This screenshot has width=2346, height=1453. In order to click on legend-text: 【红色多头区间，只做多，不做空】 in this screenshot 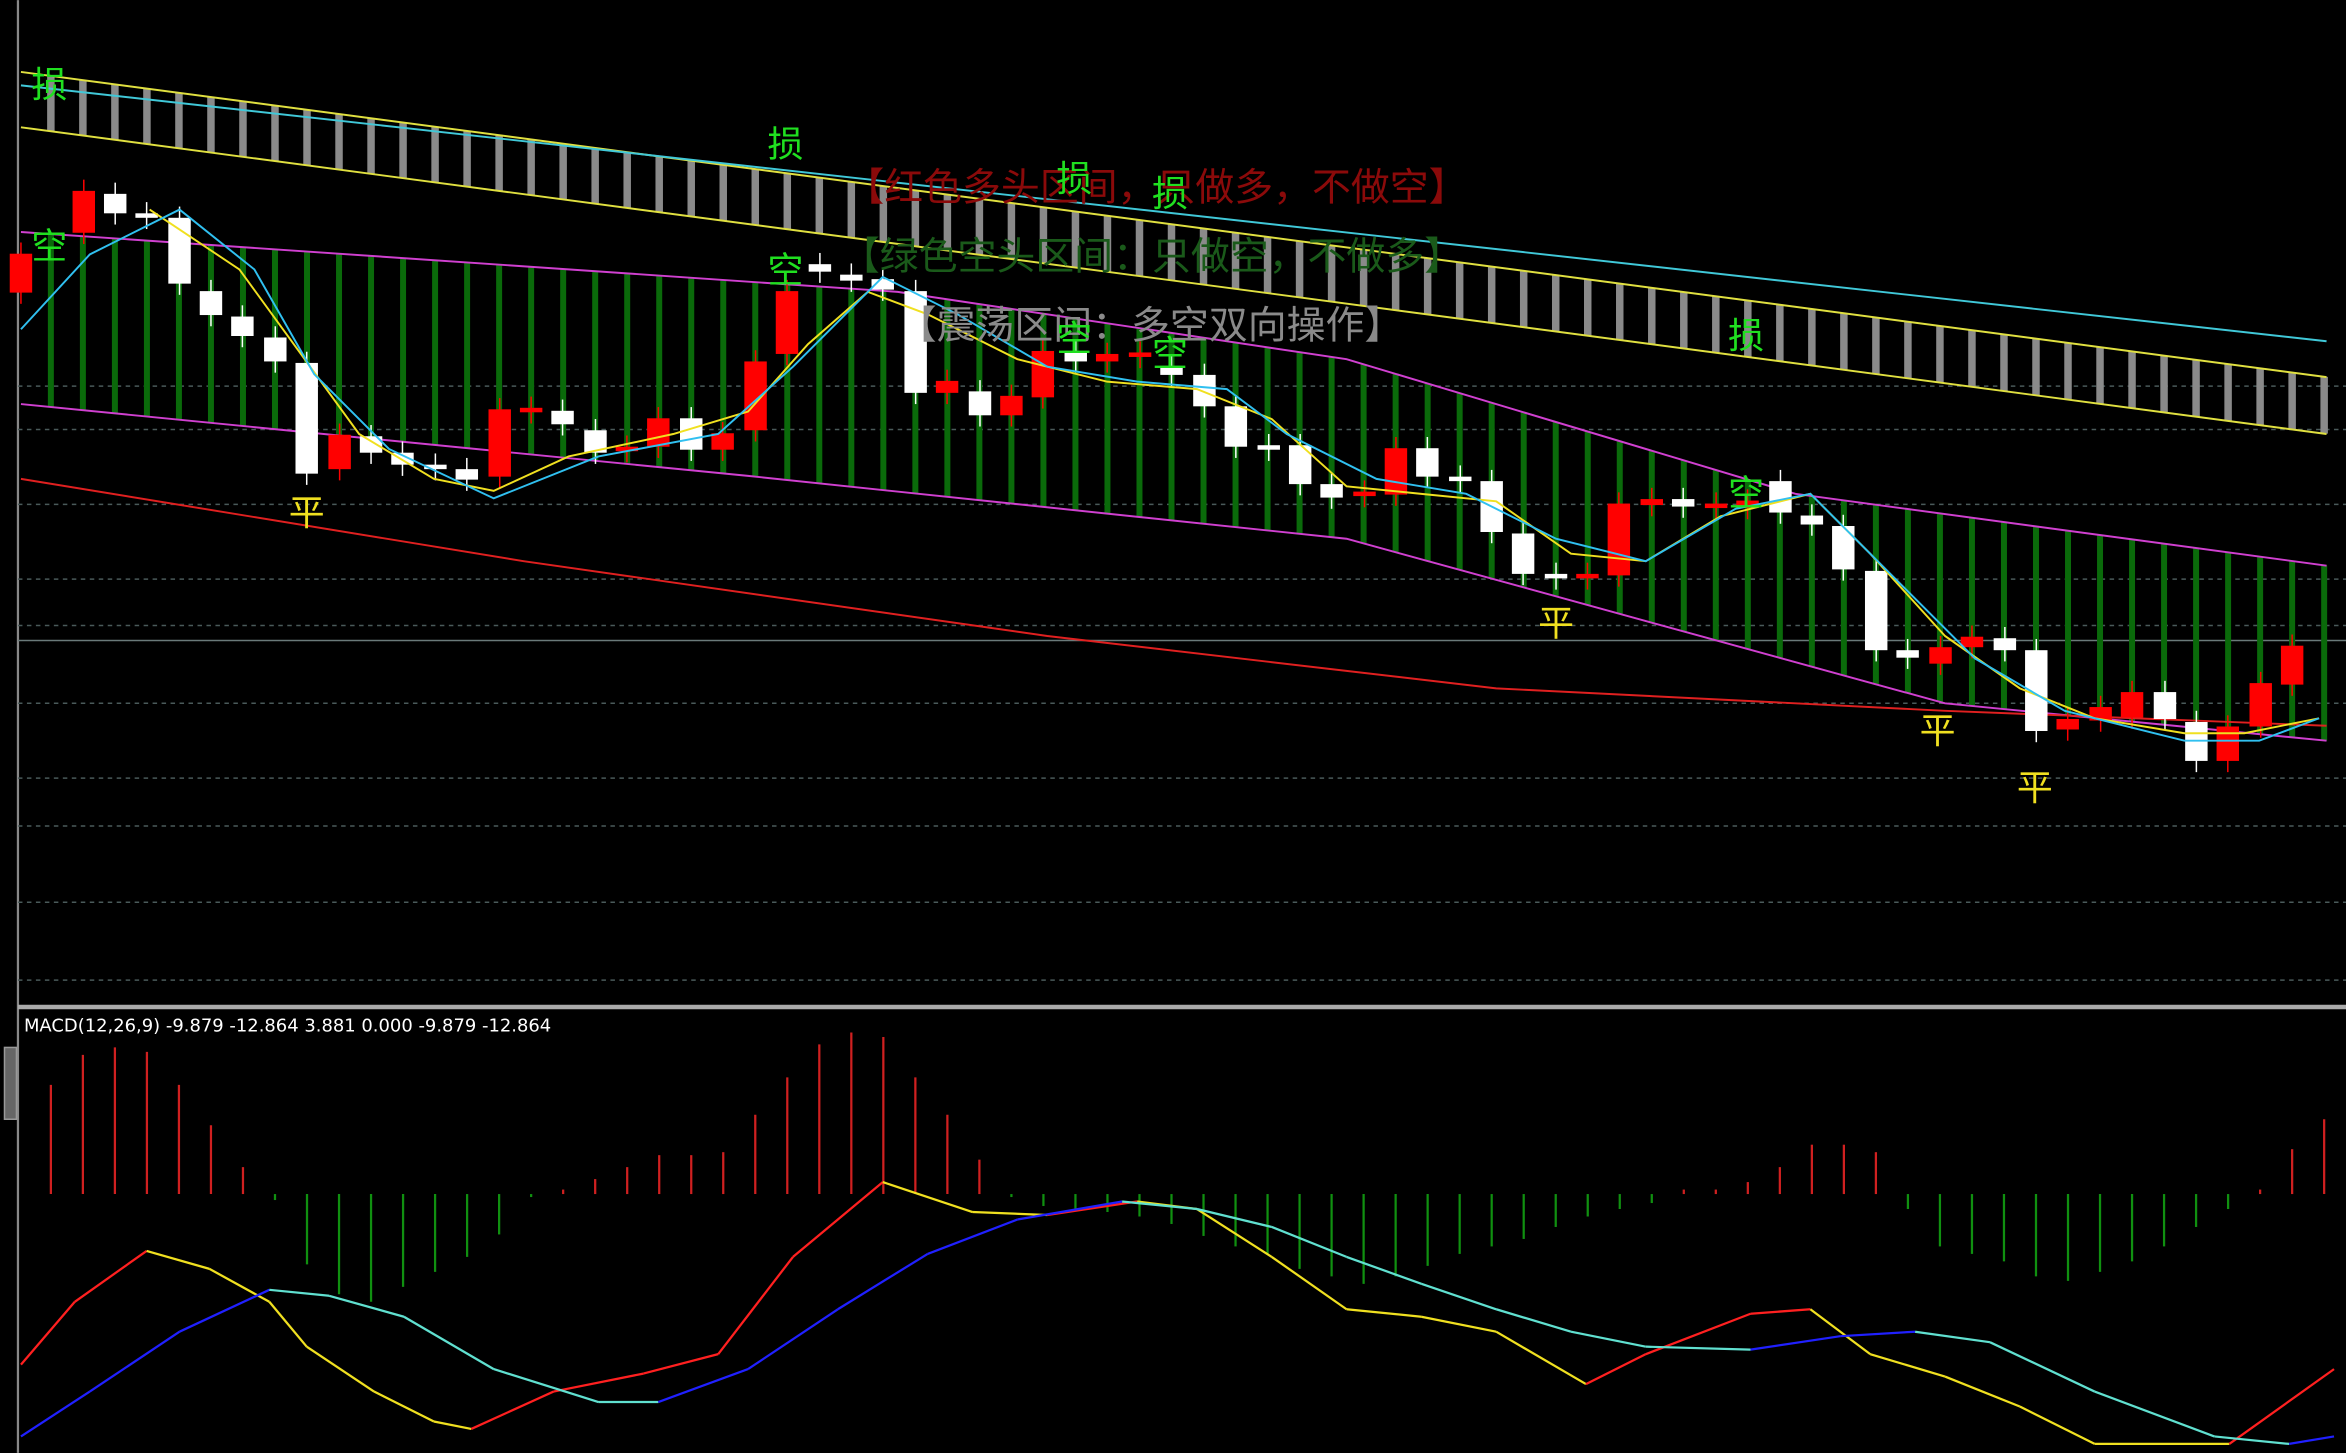, I will do `click(1156, 188)`.